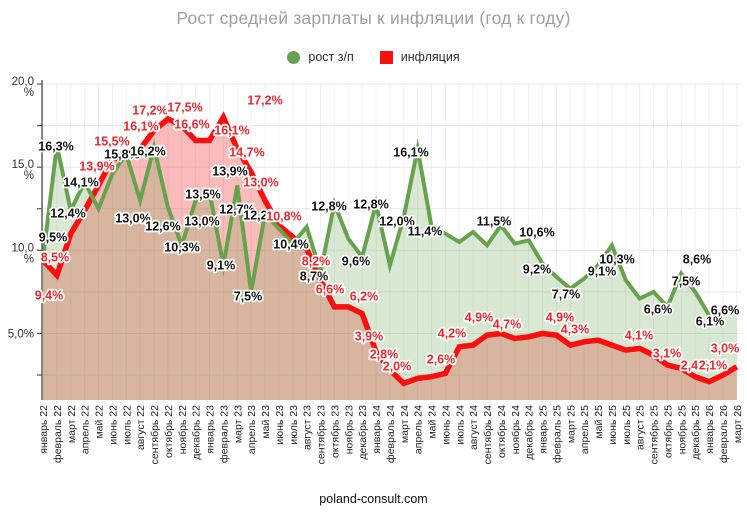  What do you see at coordinates (169, 431) in the screenshot?
I see `x-tick-label: октябрь 22` at bounding box center [169, 431].